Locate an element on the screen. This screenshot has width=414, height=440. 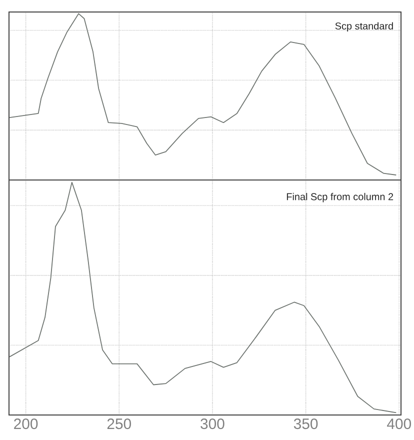
annotation: Final Scp from column 2 is located at coordinates (340, 197).